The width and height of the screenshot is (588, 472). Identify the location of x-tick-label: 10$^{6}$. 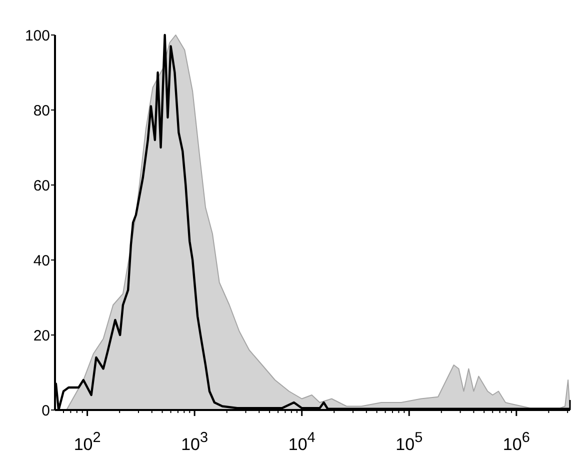
(516, 442).